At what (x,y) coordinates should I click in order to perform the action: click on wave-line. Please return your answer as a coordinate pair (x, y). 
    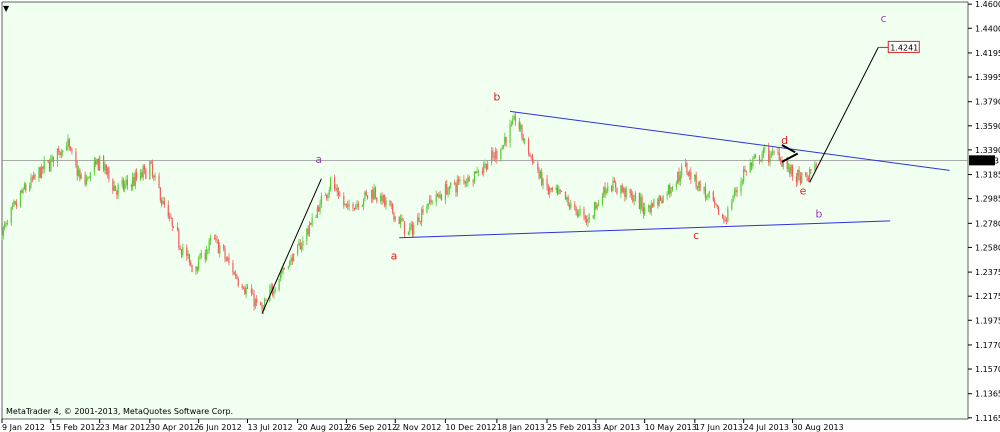
    Looking at the image, I should click on (291, 246).